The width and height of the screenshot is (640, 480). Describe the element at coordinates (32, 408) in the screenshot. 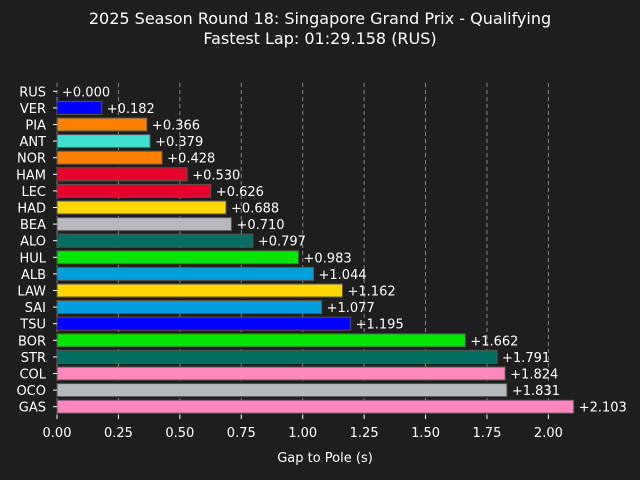

I see `y-tick-label-gas: GAS` at that location.